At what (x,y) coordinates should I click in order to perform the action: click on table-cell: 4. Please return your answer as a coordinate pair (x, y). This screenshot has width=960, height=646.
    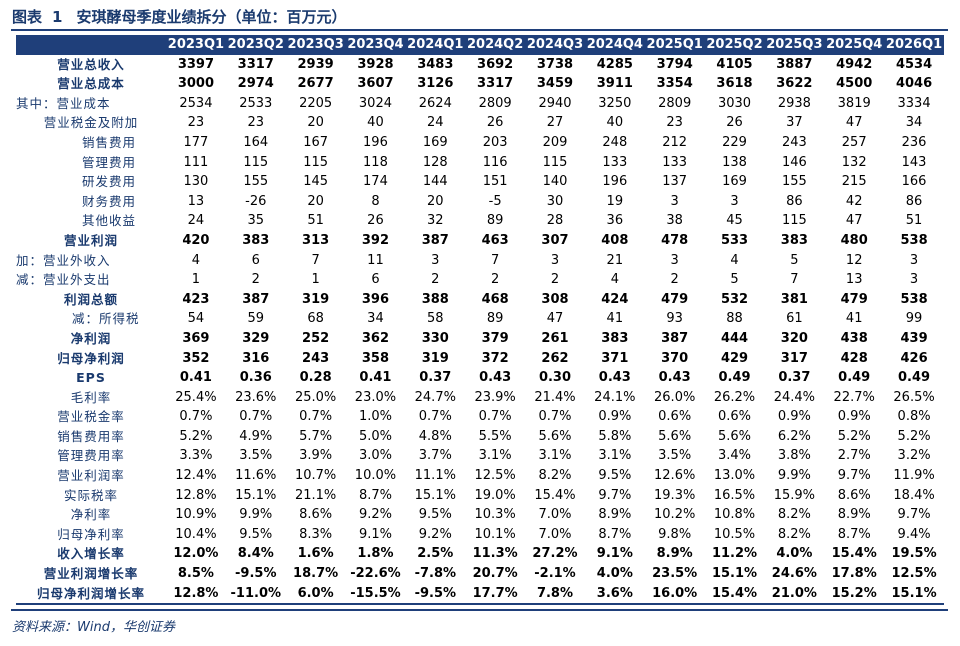
    Looking at the image, I should click on (734, 260).